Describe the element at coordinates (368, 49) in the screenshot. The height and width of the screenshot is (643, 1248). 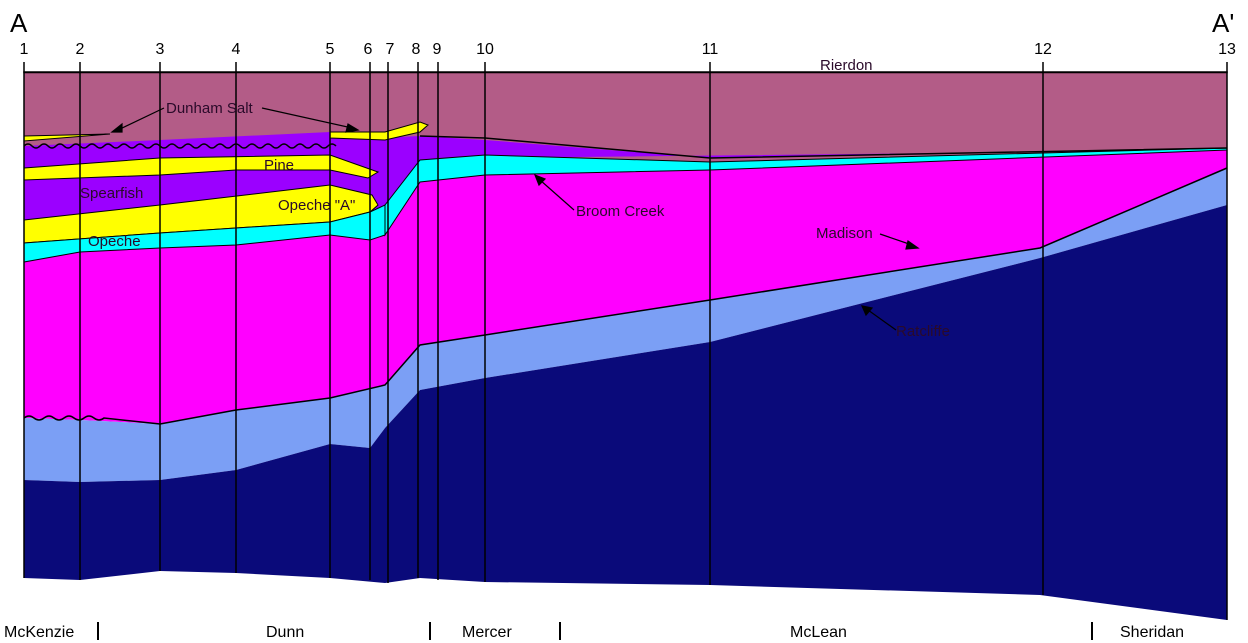
I see `well-number: 6` at that location.